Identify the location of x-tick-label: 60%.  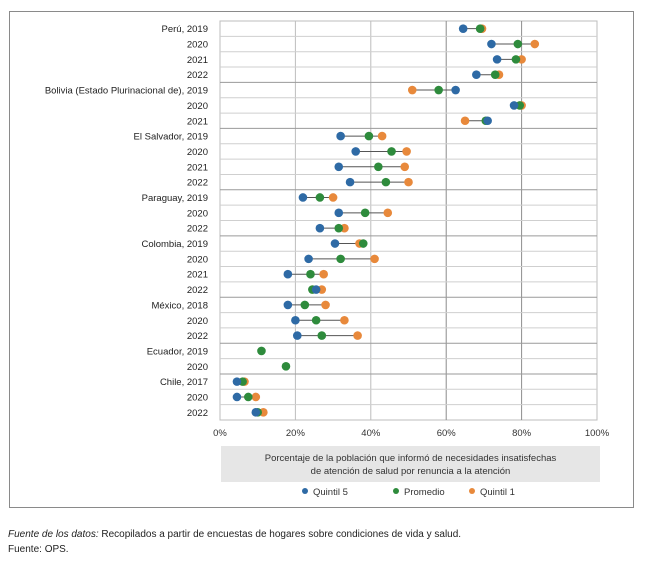
(447, 433).